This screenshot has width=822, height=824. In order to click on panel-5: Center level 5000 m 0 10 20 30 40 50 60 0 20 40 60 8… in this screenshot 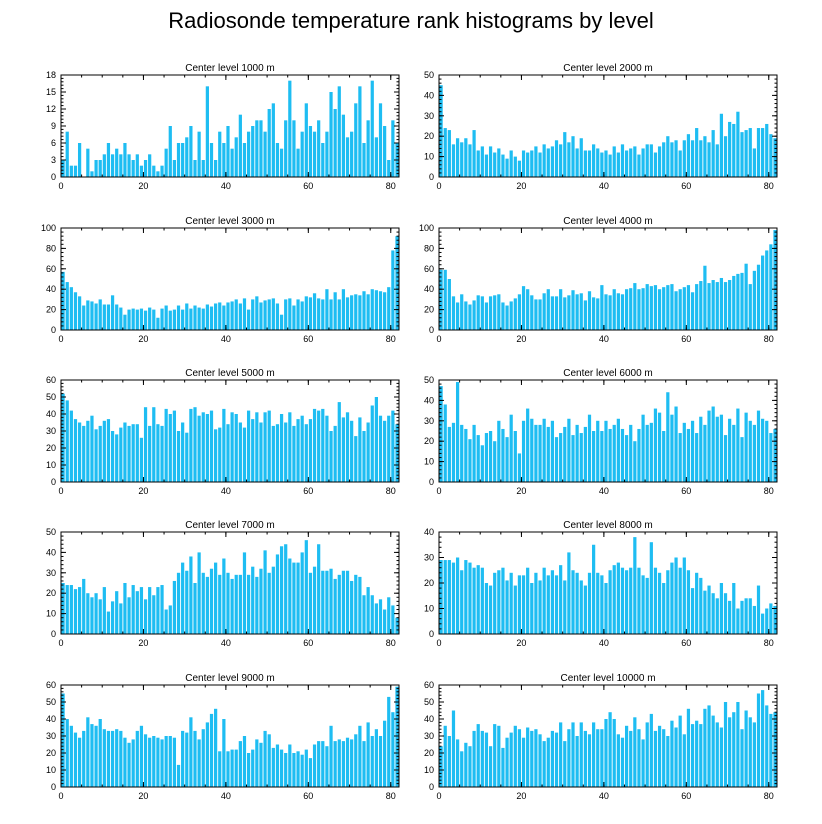, I will do `click(223, 432)`.